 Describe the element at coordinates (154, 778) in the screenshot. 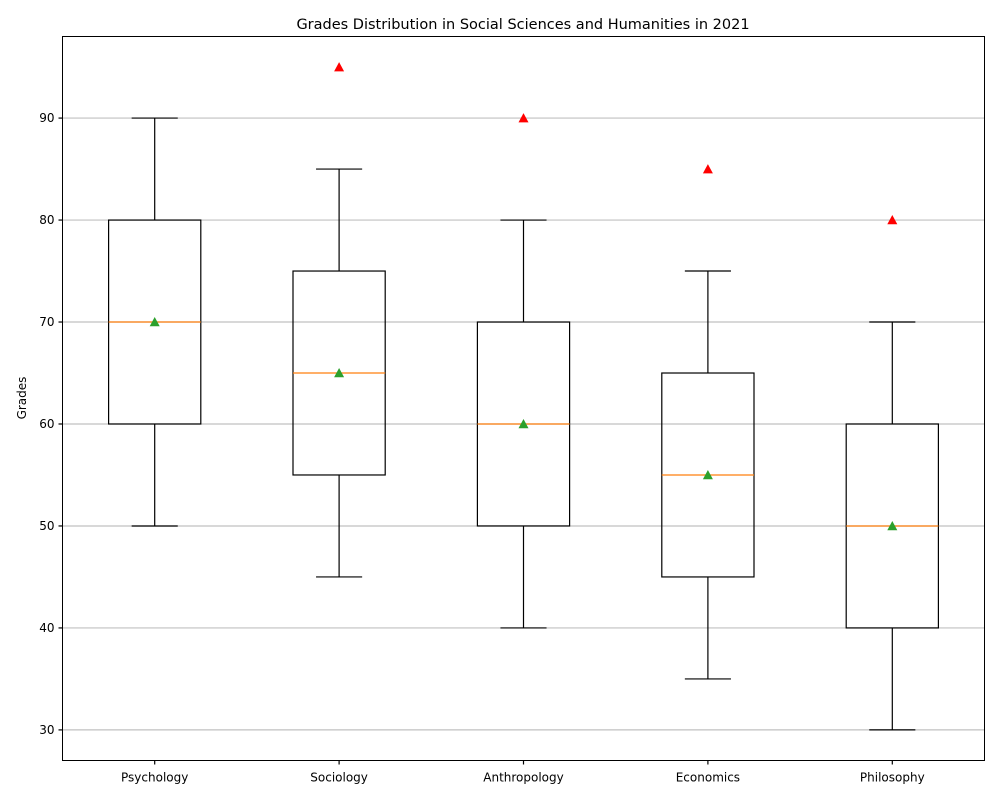

I see `x-tick-label: Psychology` at that location.